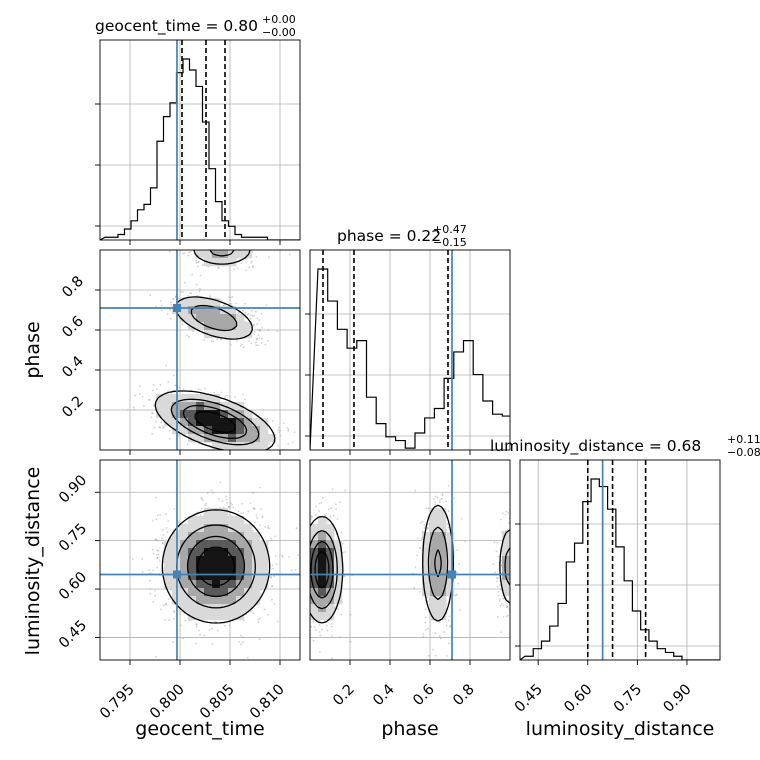 The width and height of the screenshot is (760, 760). Describe the element at coordinates (410, 359) in the screenshot. I see `hist-steps` at that location.